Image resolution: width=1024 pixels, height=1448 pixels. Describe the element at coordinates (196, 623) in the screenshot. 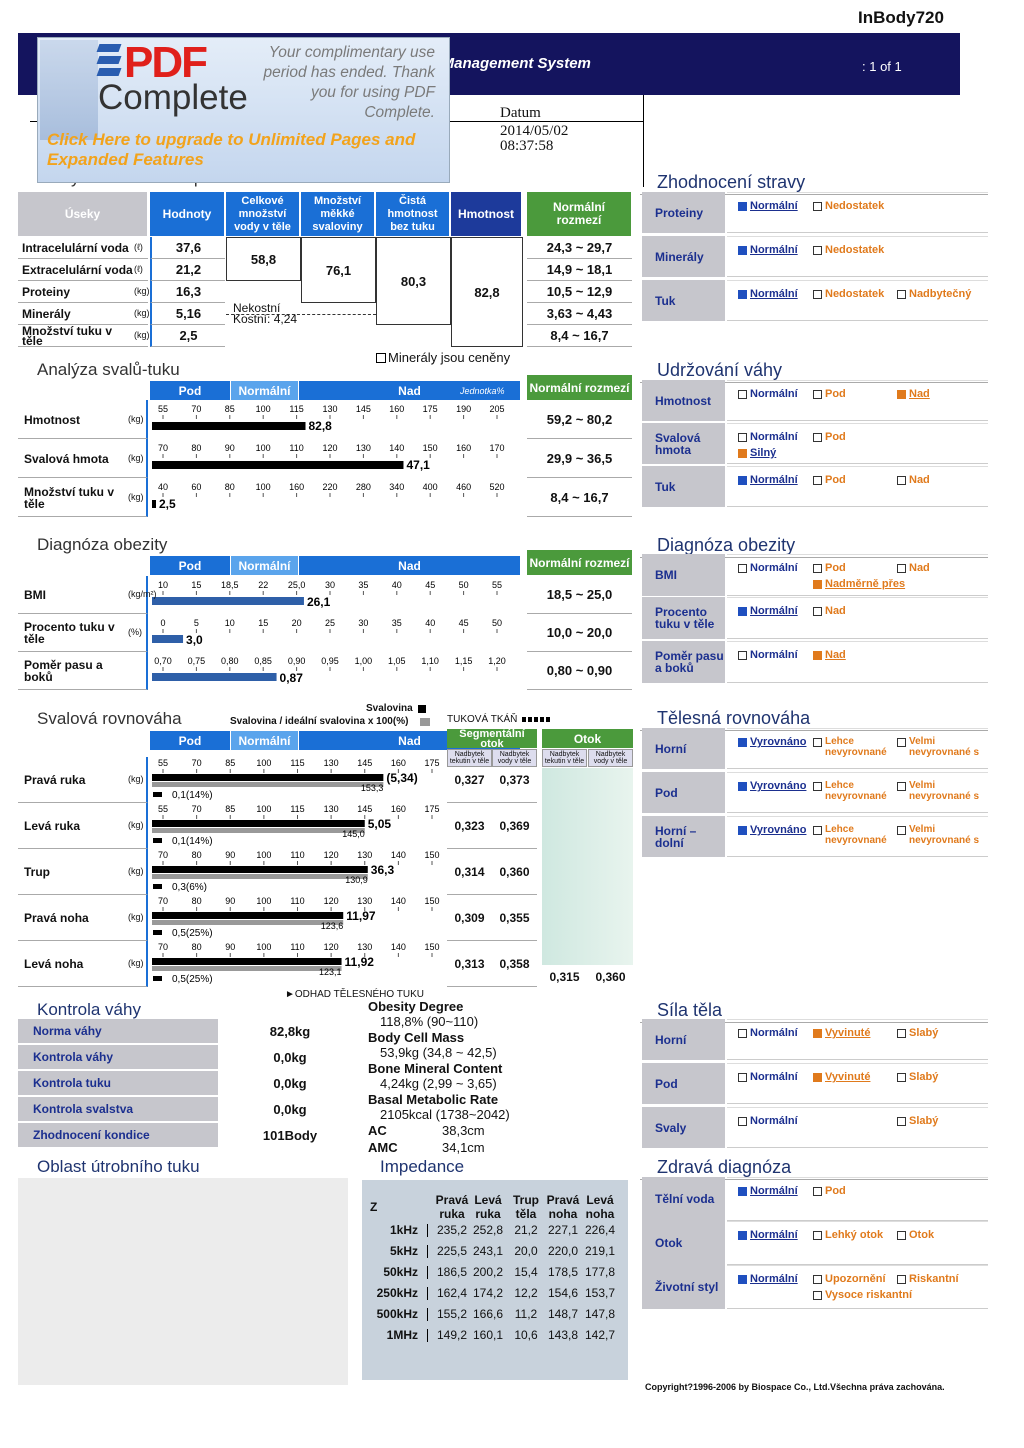

I see `tick-label: 5` at that location.